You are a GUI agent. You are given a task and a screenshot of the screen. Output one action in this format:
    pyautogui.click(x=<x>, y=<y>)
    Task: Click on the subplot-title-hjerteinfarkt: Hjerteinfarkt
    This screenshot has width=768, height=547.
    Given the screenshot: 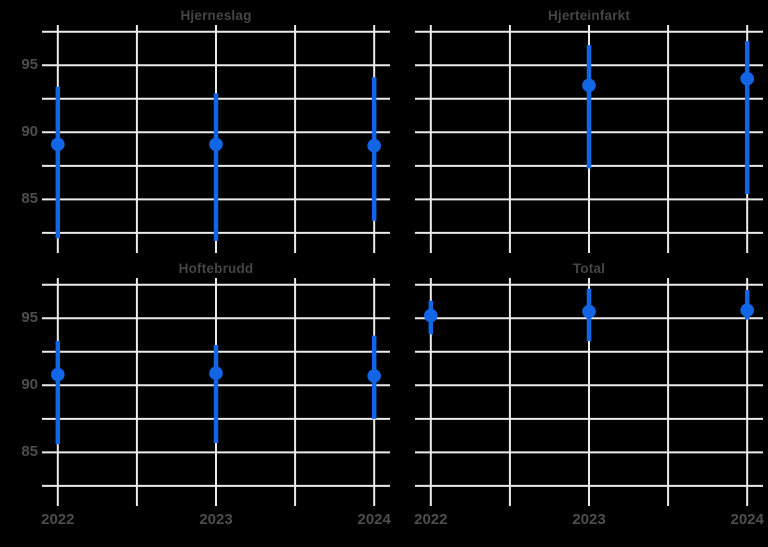 What is the action you would take?
    pyautogui.click(x=589, y=15)
    